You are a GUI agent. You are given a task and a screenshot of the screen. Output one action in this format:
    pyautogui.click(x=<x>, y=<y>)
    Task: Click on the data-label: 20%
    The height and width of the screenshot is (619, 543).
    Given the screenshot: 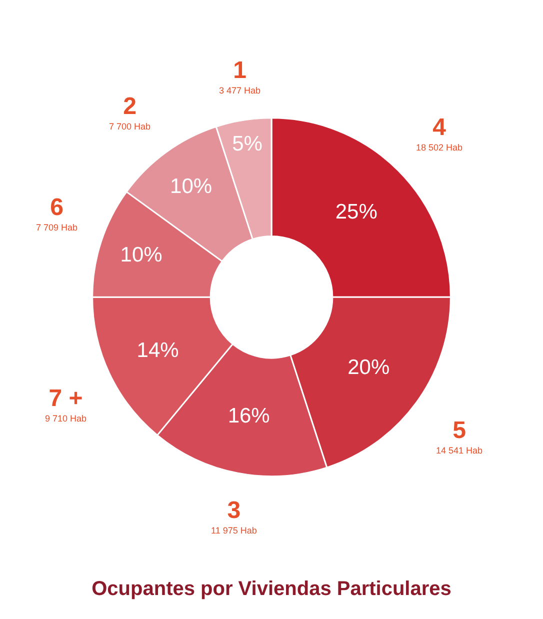 What is the action you would take?
    pyautogui.click(x=369, y=368)
    